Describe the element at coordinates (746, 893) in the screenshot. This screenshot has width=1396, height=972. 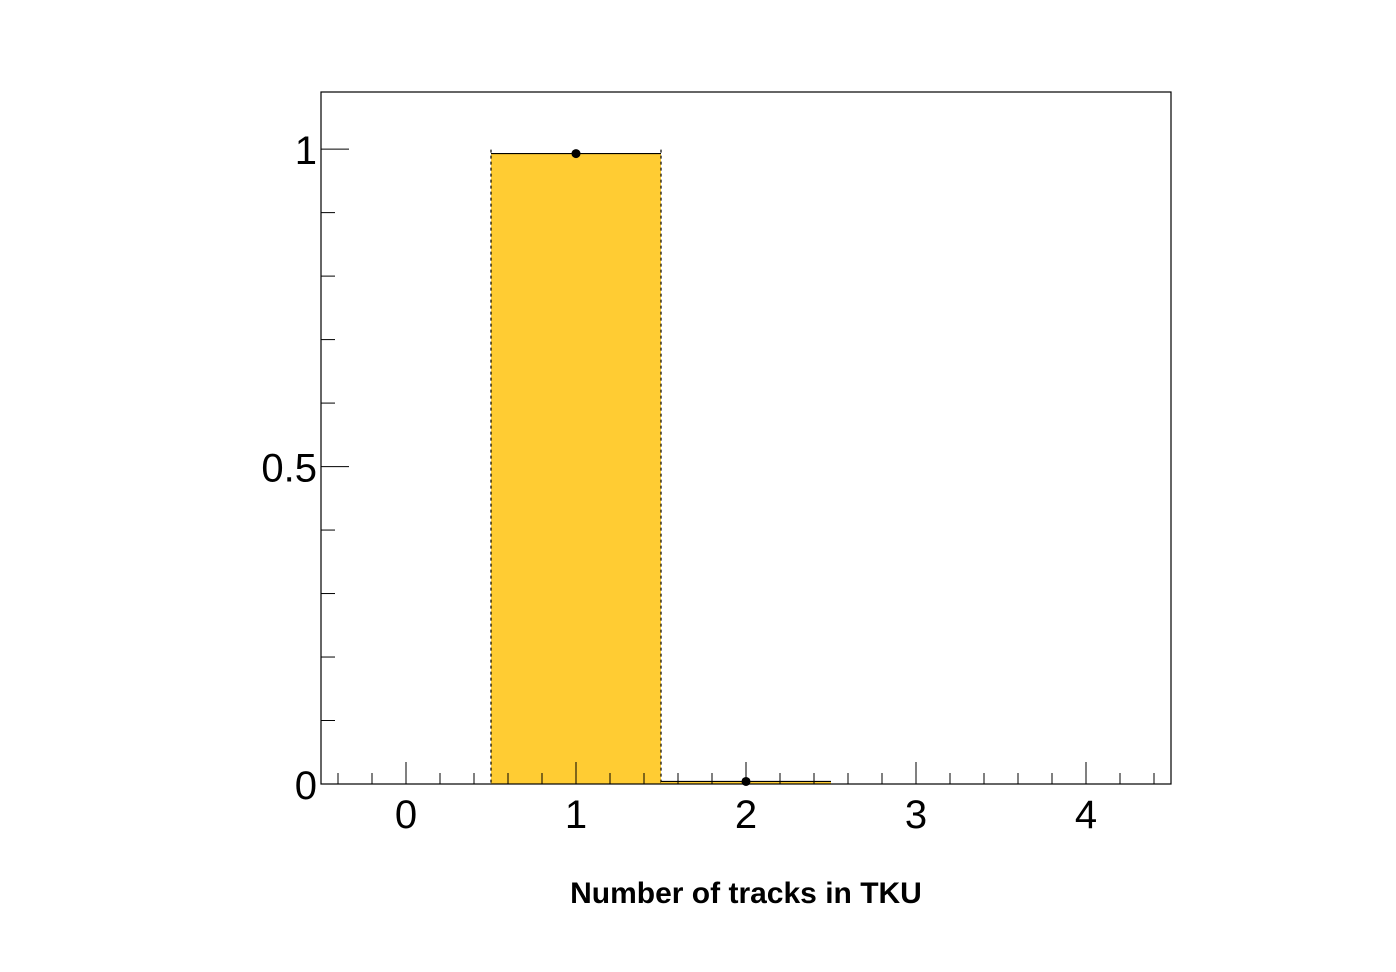
I see `x-axis-title: Number of tracks in TKU` at that location.